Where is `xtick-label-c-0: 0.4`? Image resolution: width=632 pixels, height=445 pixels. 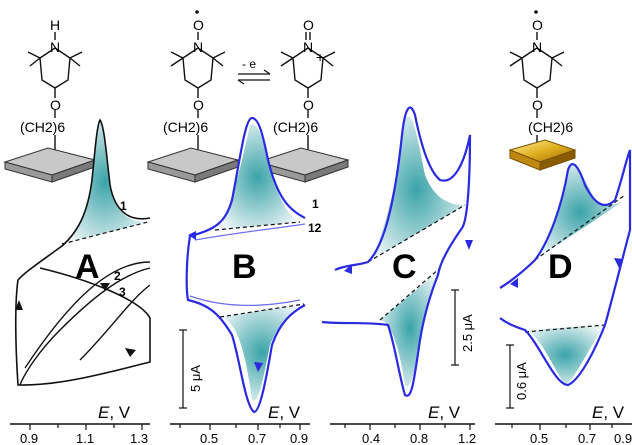 xtick-label-c-0: 0.4 is located at coordinates (371, 438).